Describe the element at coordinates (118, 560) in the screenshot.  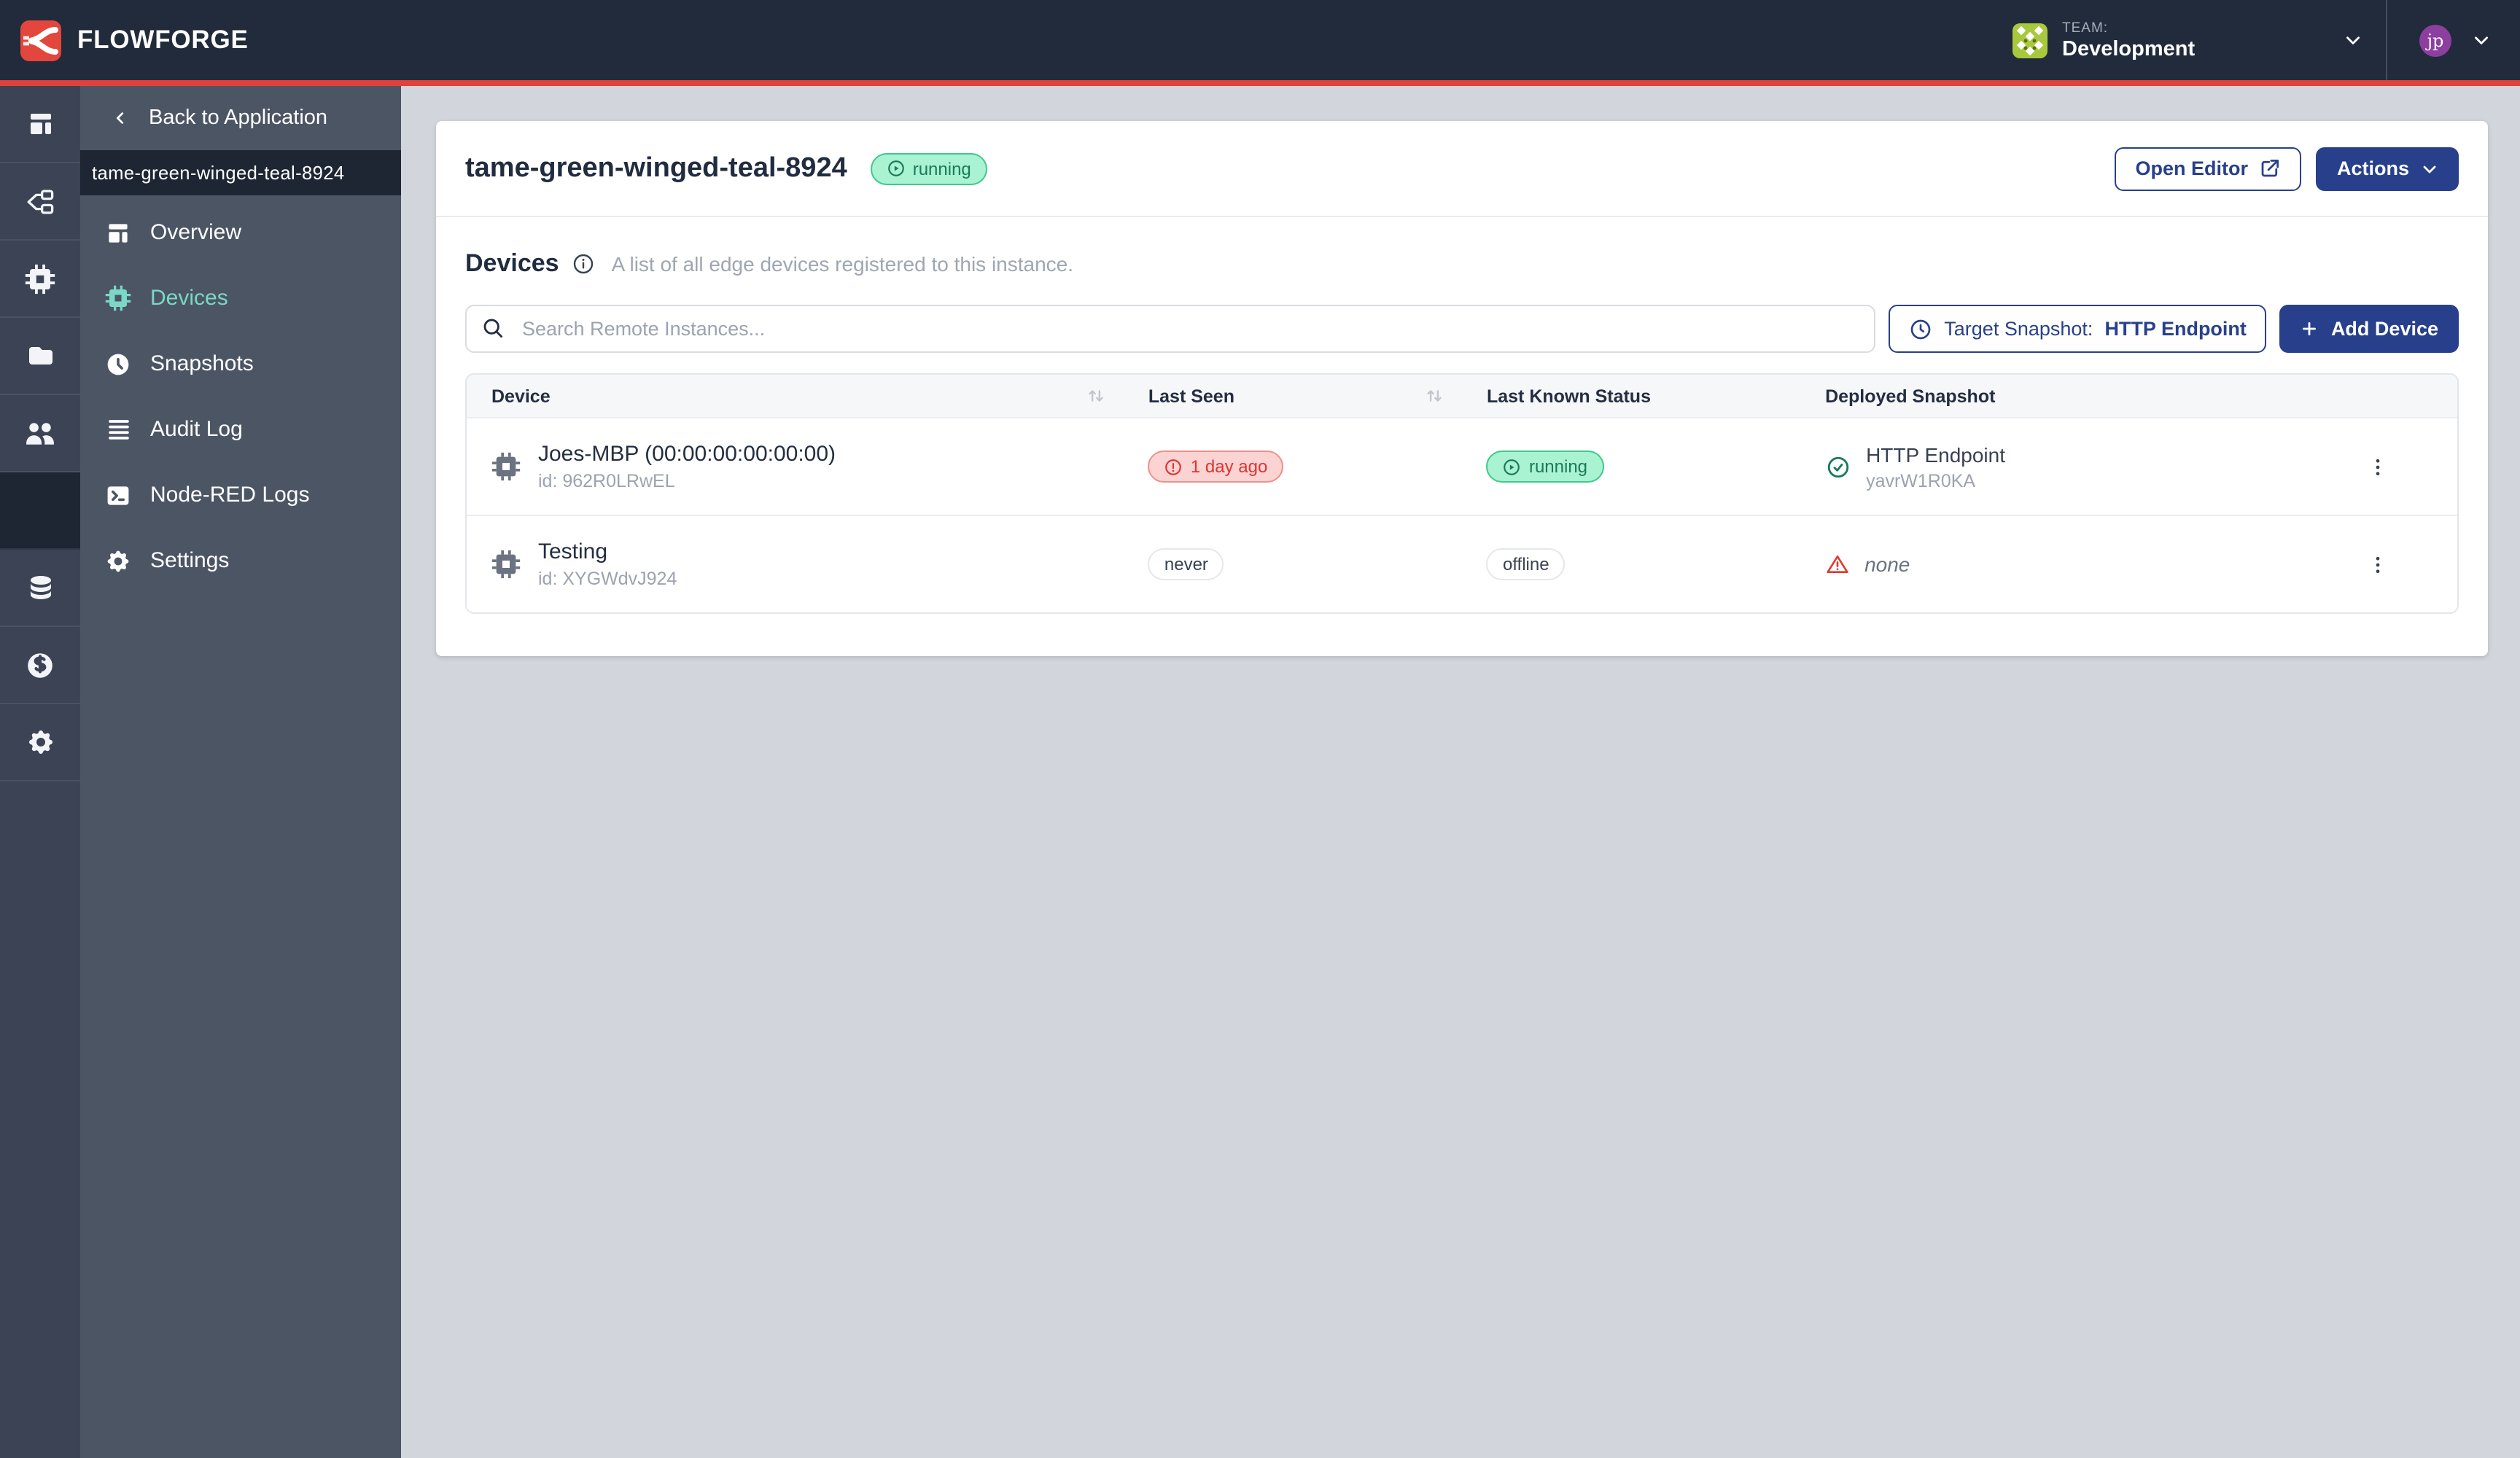
I see `gear-icon` at that location.